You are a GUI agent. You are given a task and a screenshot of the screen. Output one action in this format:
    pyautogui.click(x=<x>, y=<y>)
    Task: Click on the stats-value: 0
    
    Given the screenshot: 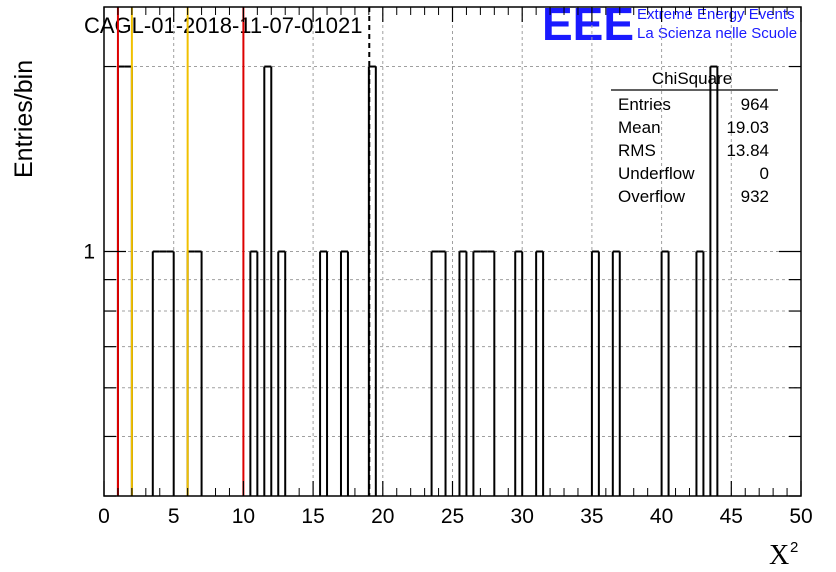 What is the action you would take?
    pyautogui.click(x=764, y=173)
    